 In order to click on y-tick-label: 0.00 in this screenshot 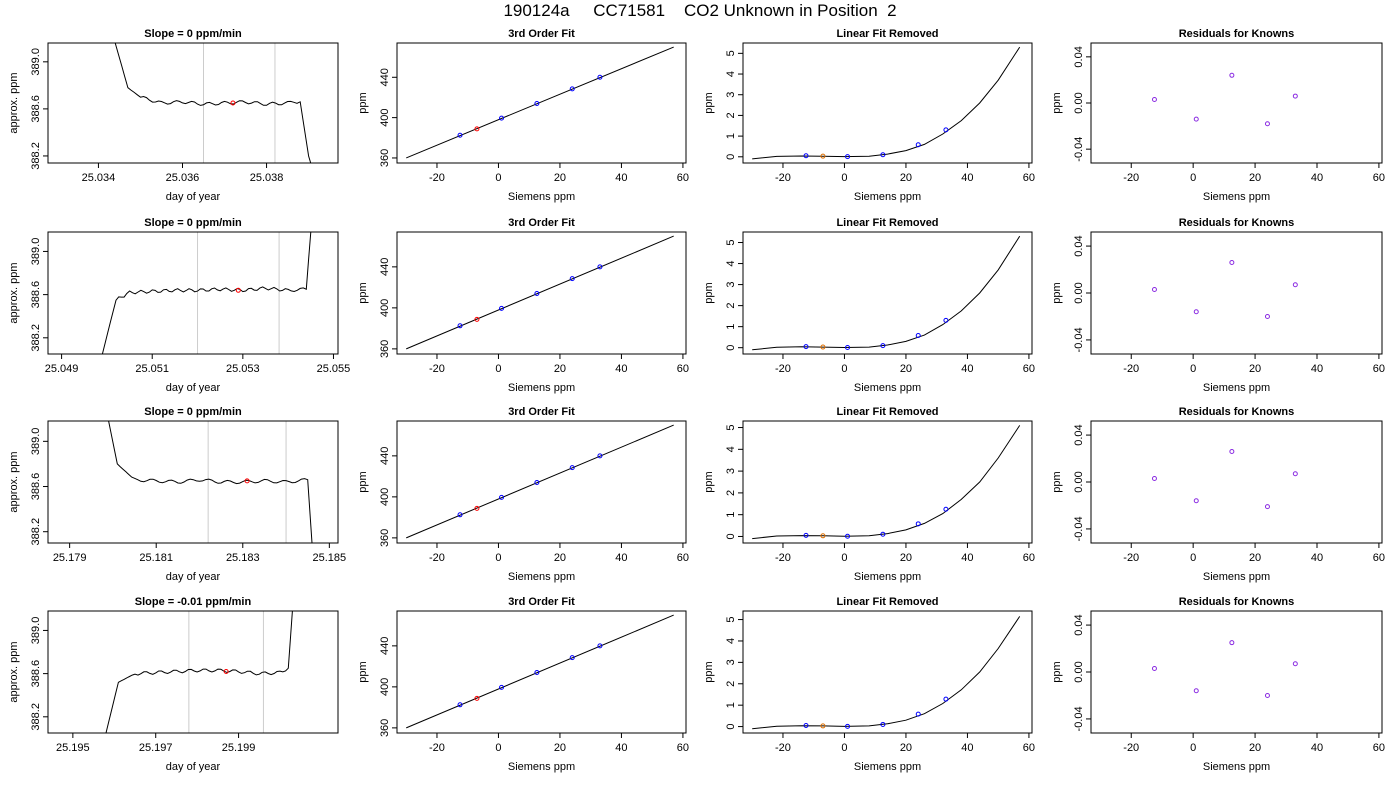, I will do `click(1079, 671)`.